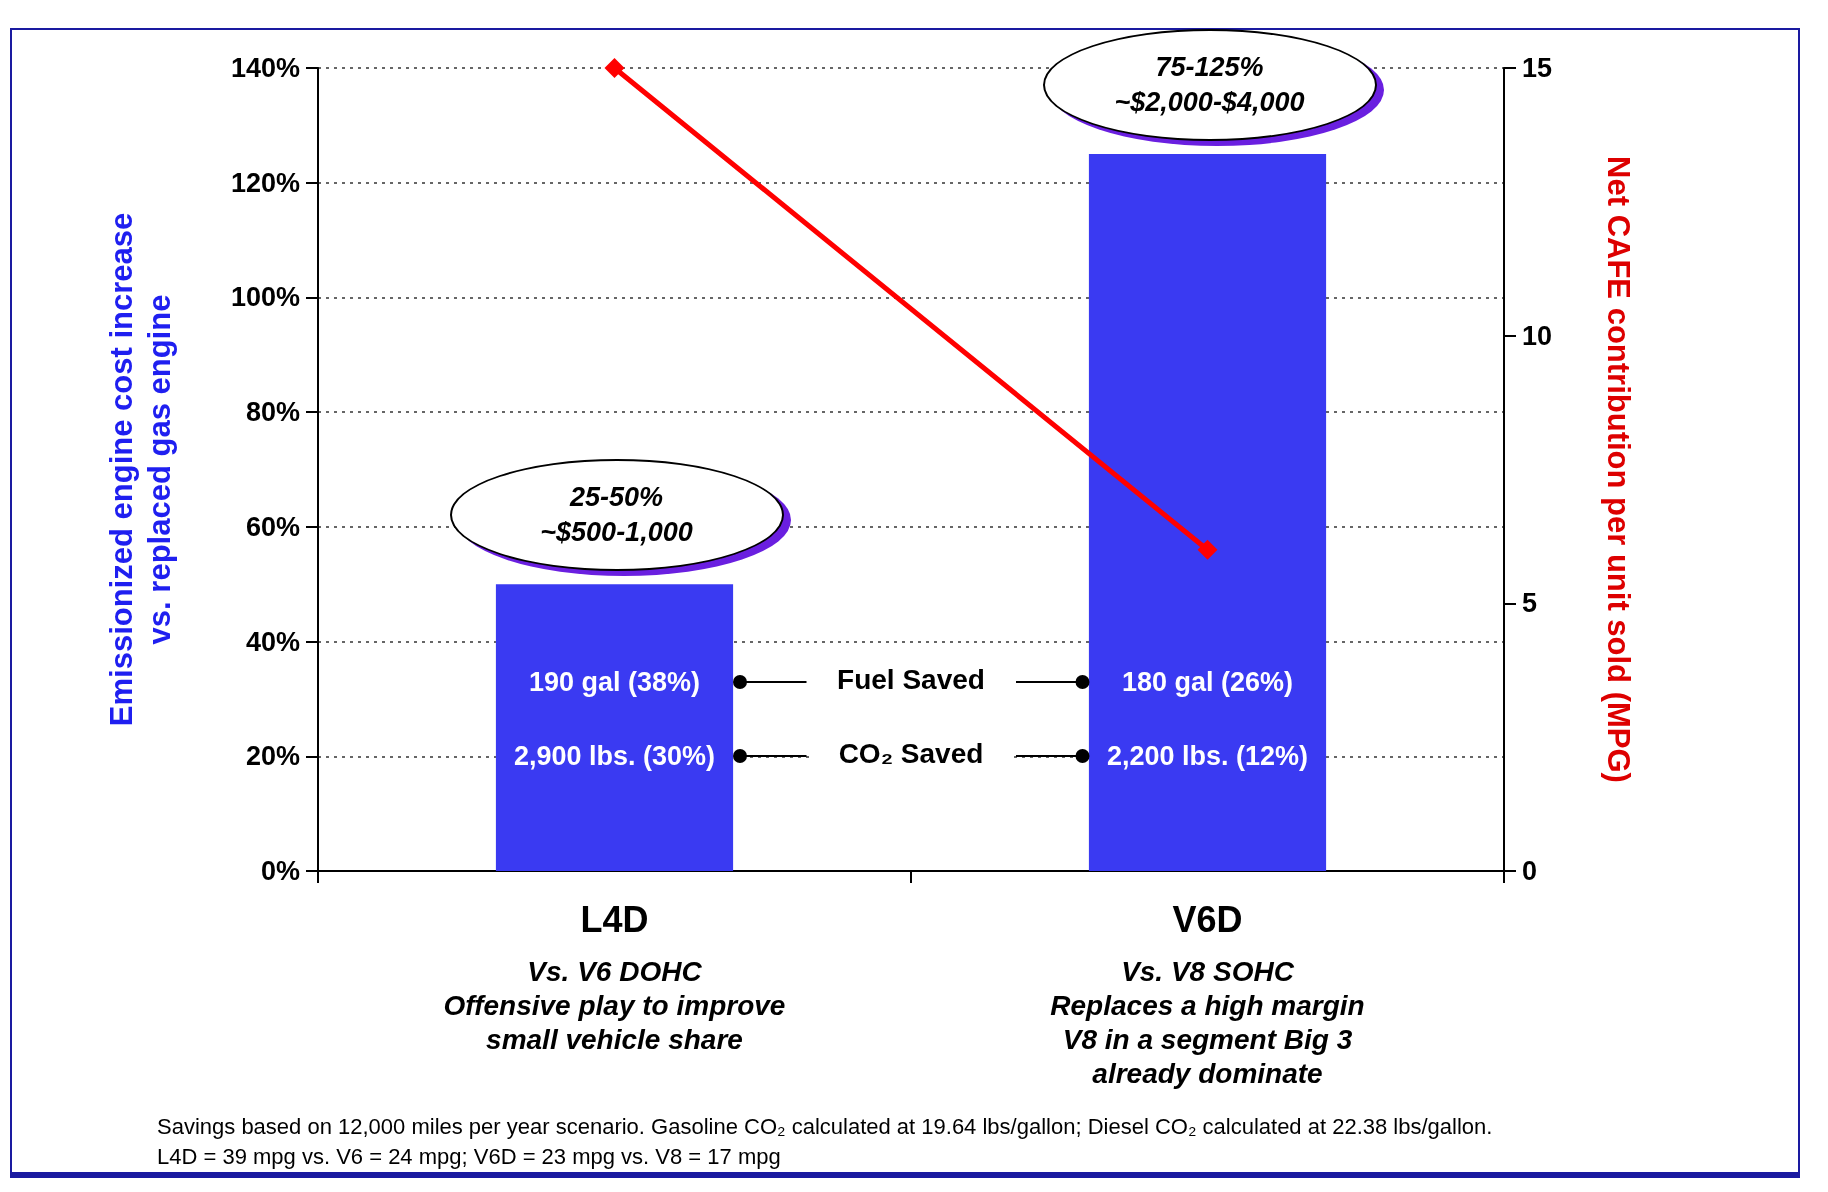 The height and width of the screenshot is (1192, 1828). Describe the element at coordinates (265, 68) in the screenshot. I see `y-tick-label: 140%` at that location.